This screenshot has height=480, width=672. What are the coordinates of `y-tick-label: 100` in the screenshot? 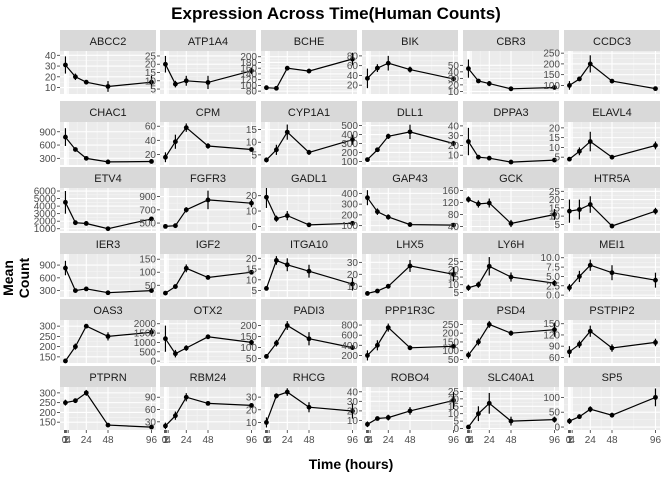 It's located at (147, 273).